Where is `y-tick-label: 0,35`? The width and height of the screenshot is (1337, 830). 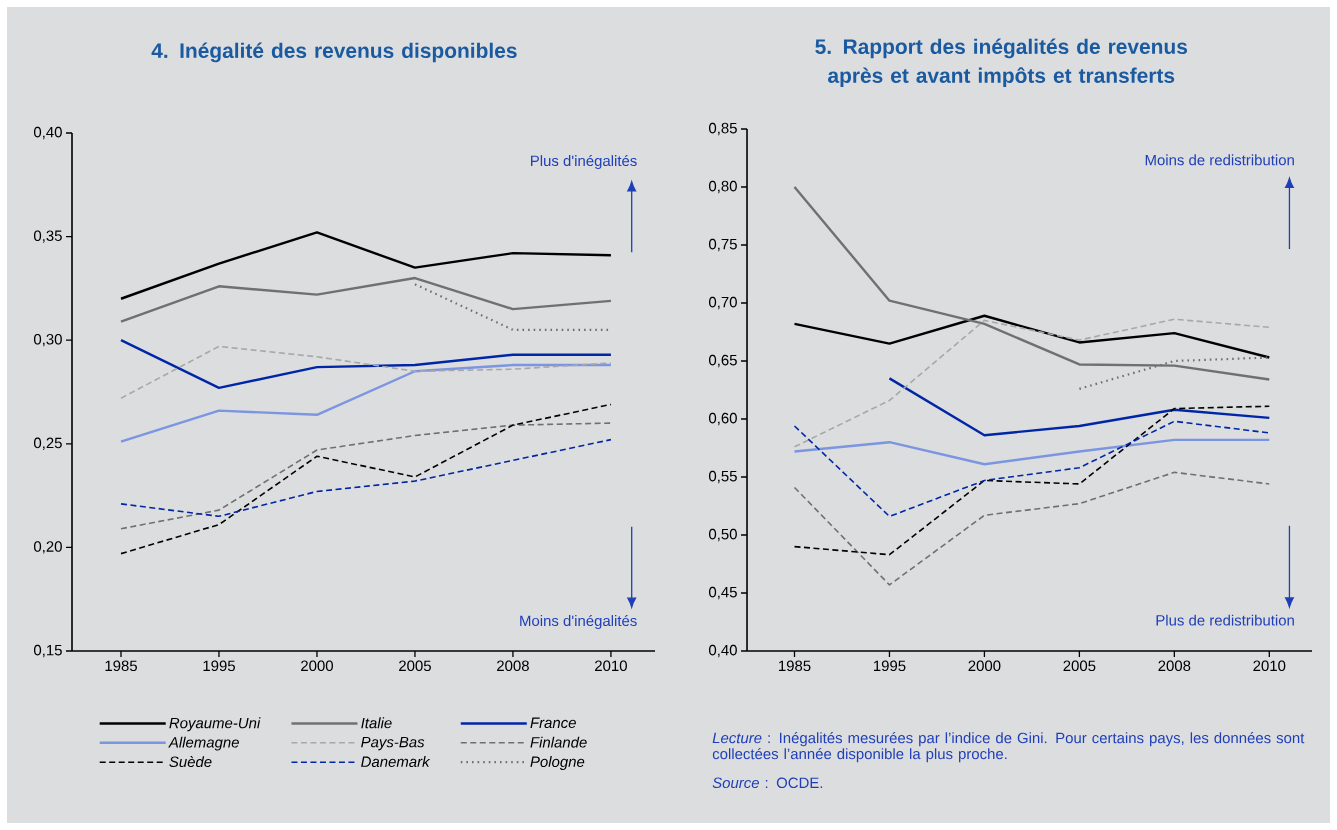
y-tick-label: 0,35 is located at coordinates (47, 236).